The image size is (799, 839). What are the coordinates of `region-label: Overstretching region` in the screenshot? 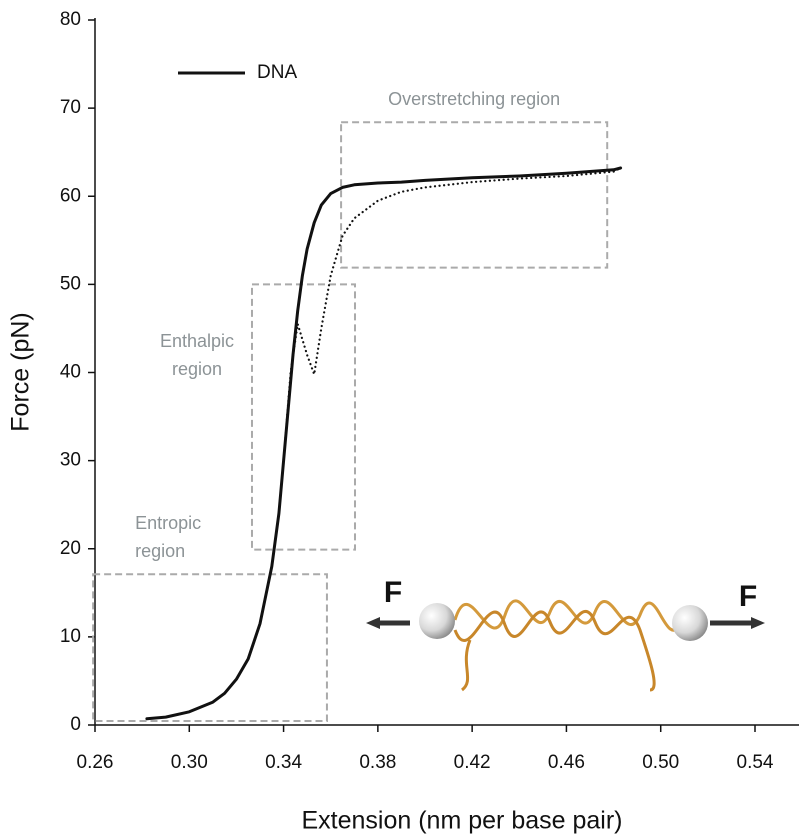 It's located at (474, 99).